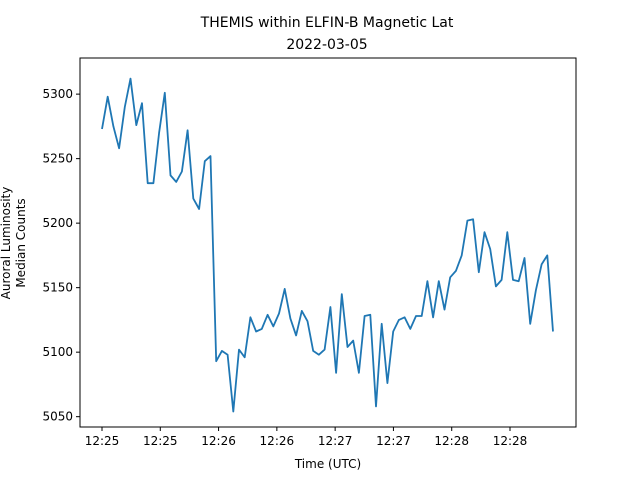 The height and width of the screenshot is (484, 640). What do you see at coordinates (61, 255) in the screenshot?
I see `y-axis: 5050 5100 5150 5200 5250 5300` at bounding box center [61, 255].